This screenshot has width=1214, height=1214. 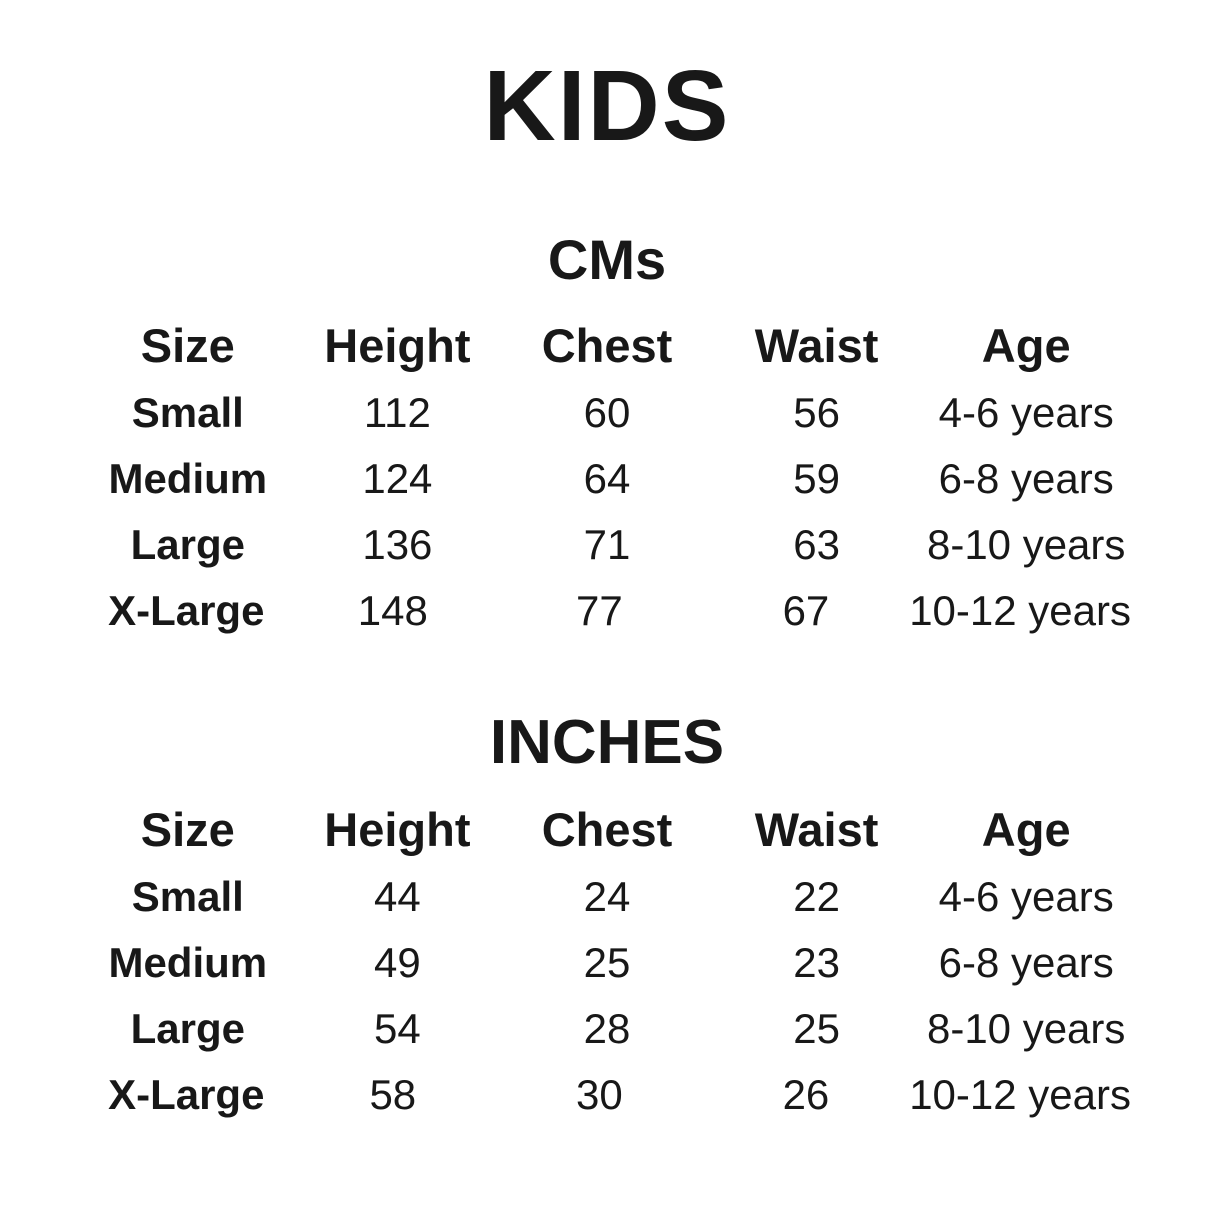 What do you see at coordinates (607, 742) in the screenshot?
I see `inches-section-title: INCHES` at bounding box center [607, 742].